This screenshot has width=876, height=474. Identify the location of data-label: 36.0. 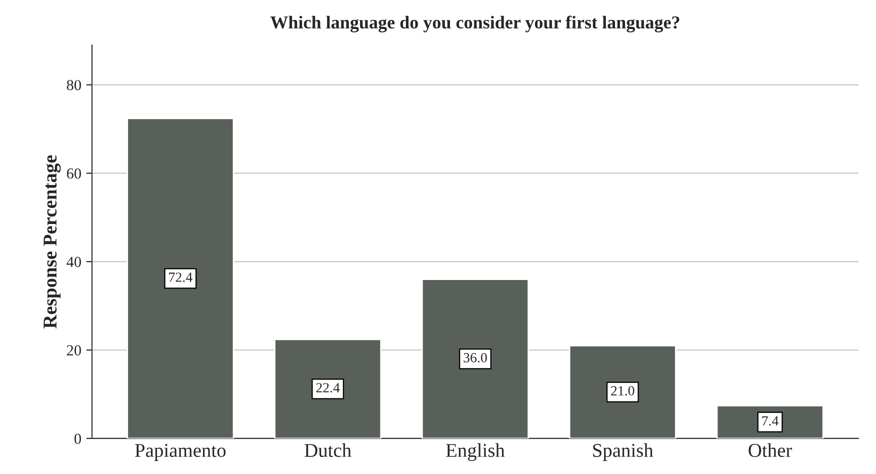
(475, 357).